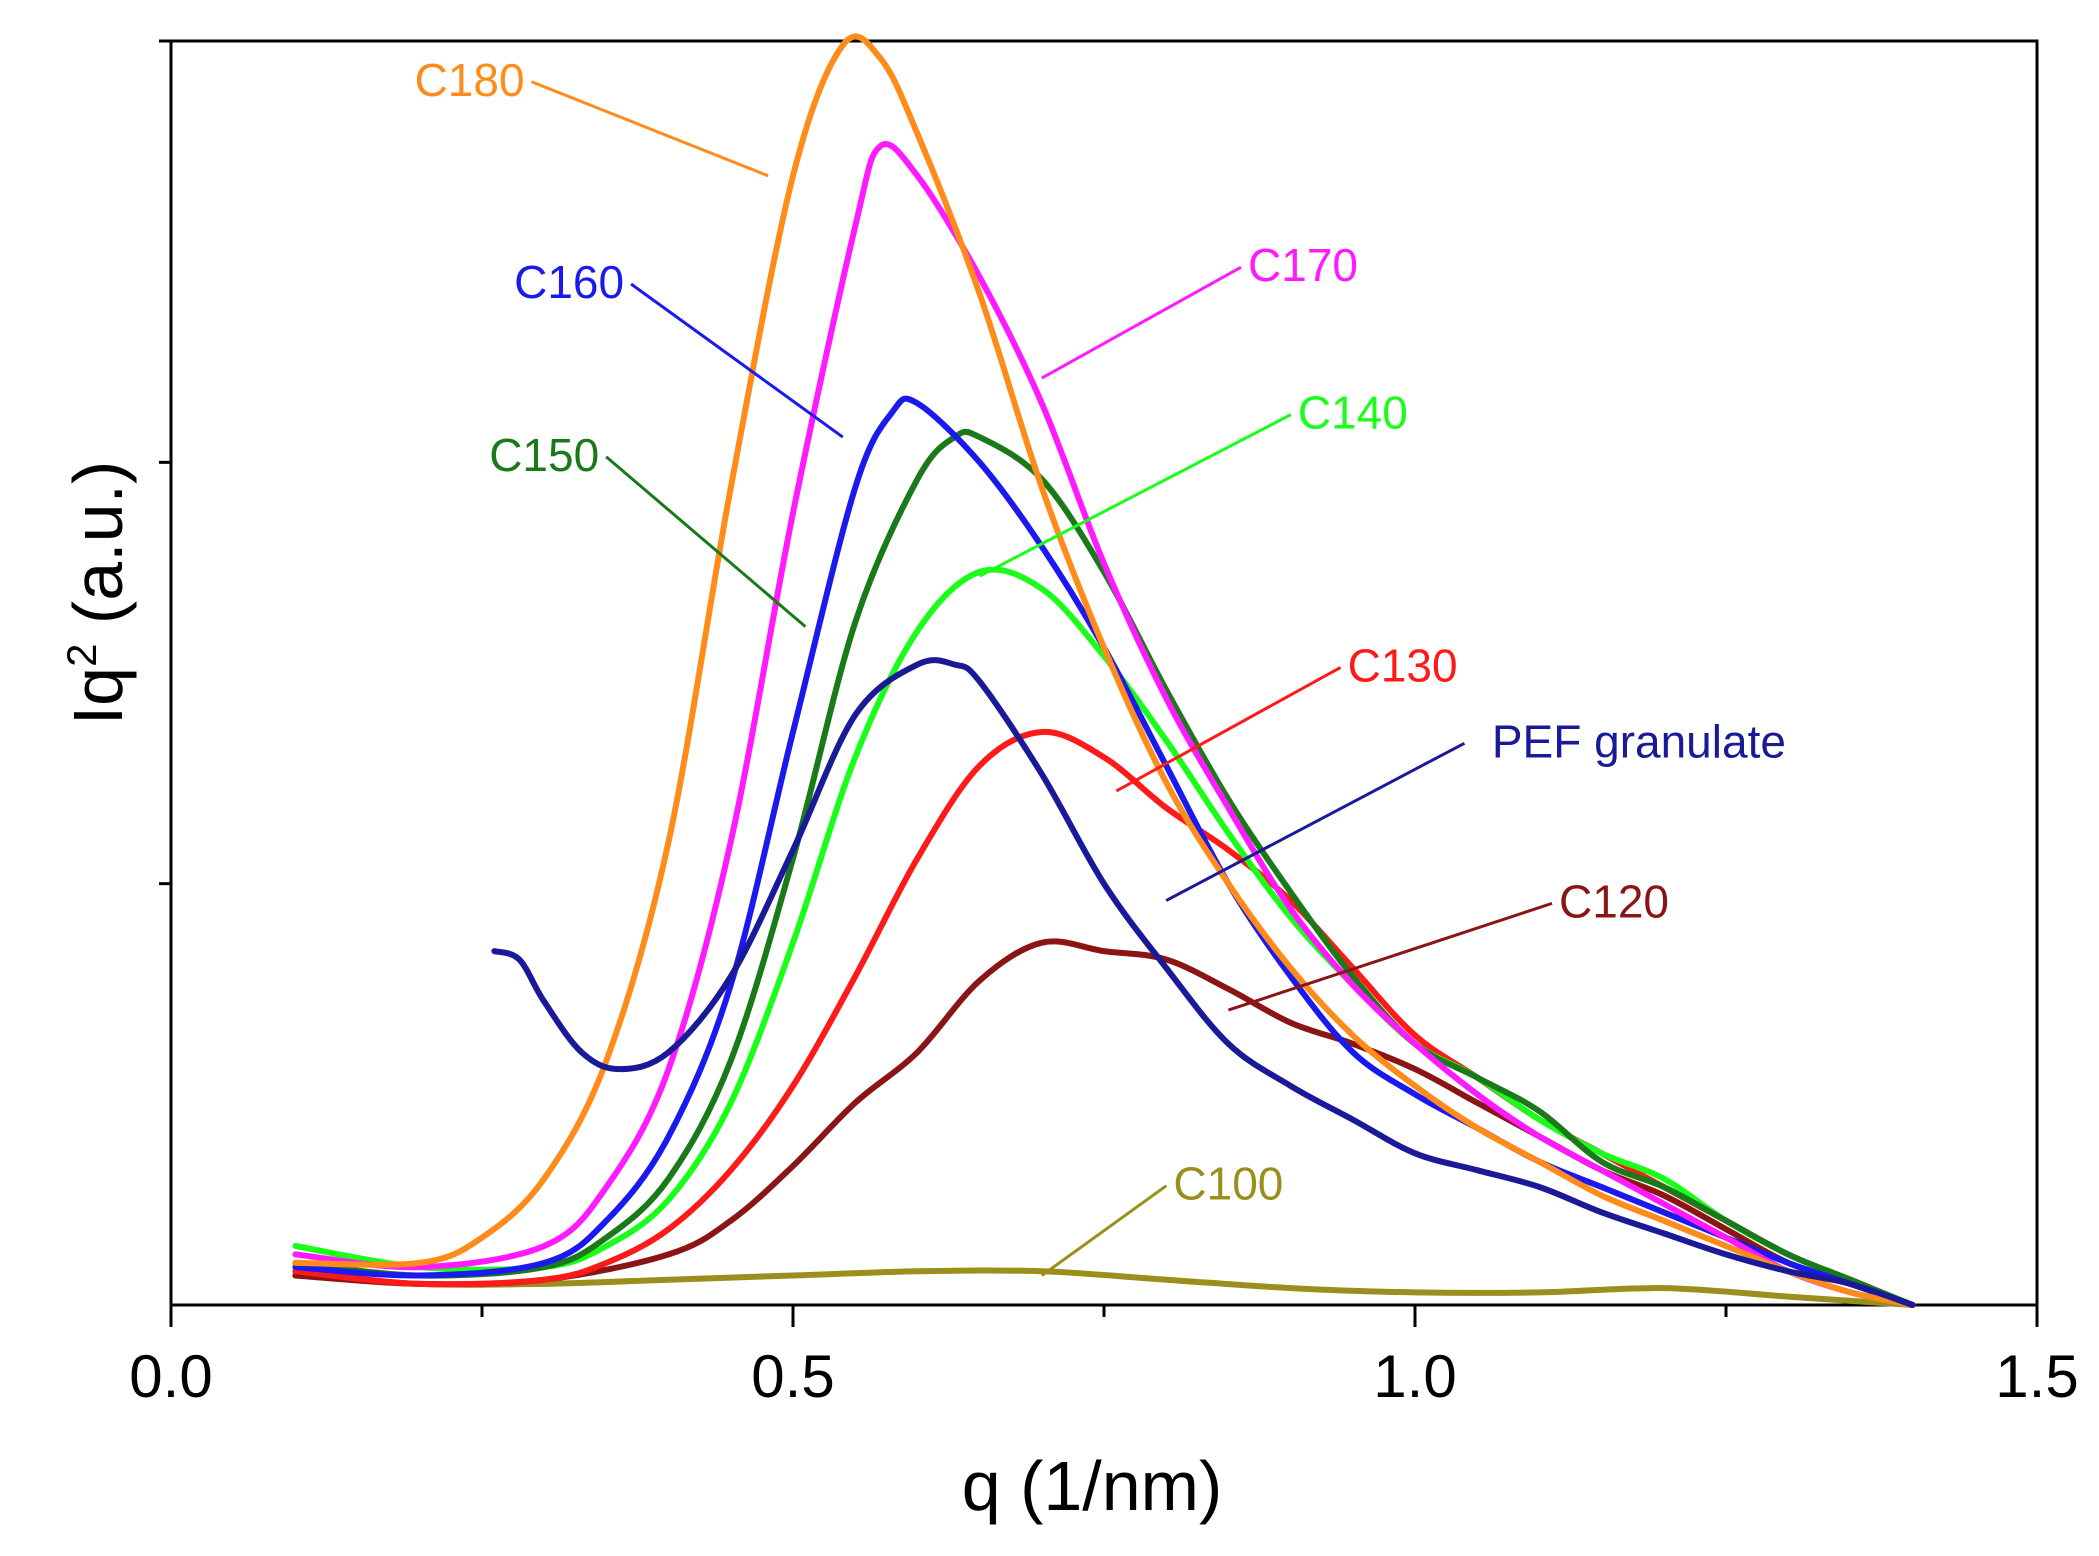 Image resolution: width=2099 pixels, height=1556 pixels. Describe the element at coordinates (98, 696) in the screenshot. I see `y-axis-title-main: Iq` at that location.